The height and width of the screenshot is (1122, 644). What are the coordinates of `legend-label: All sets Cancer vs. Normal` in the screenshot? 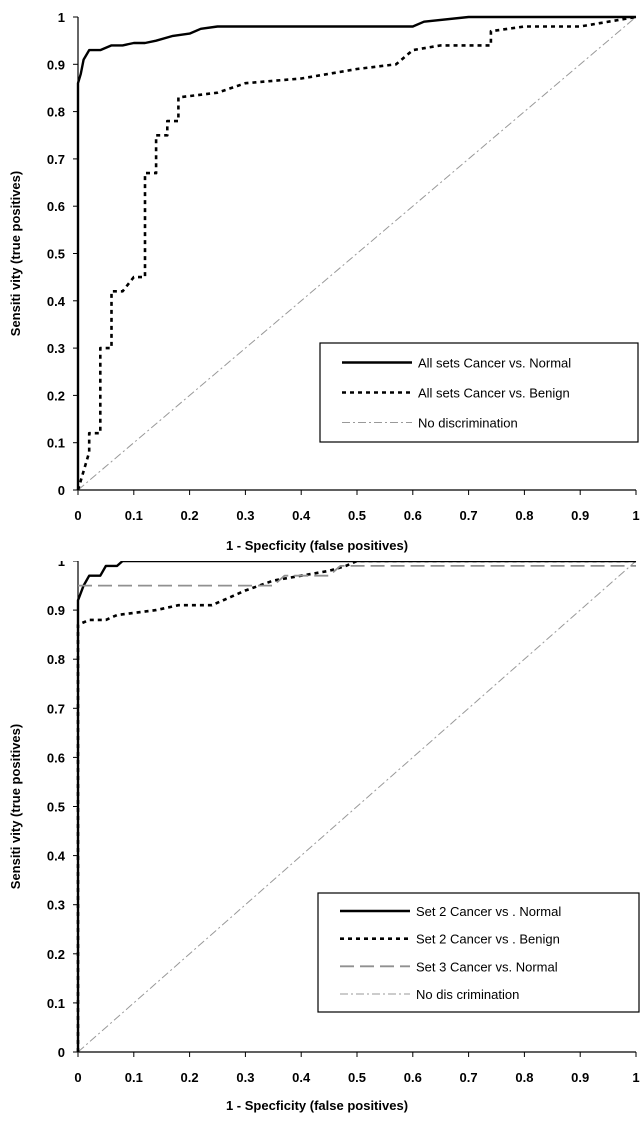 It's located at (494, 363).